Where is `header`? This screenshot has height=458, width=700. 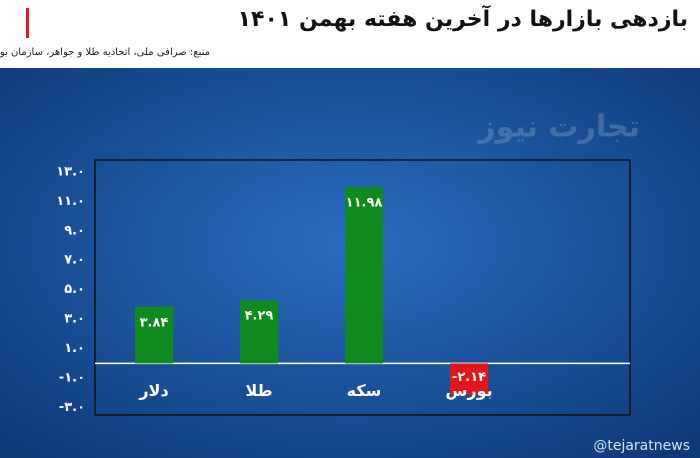 header is located at coordinates (350, 34).